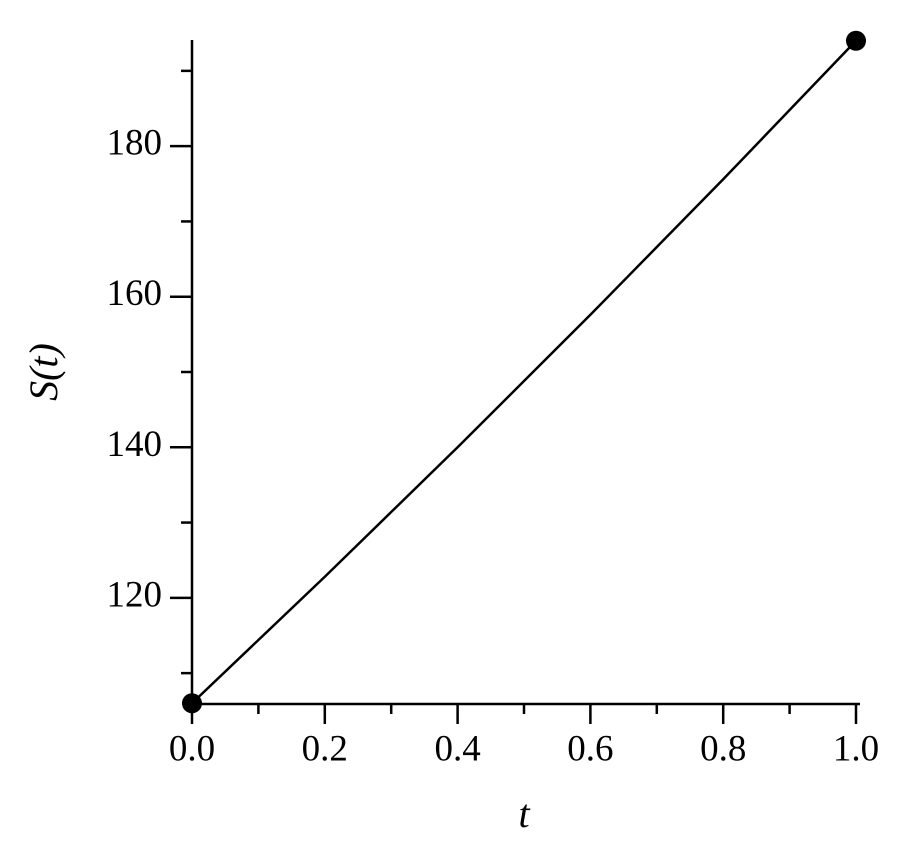  What do you see at coordinates (723, 748) in the screenshot?
I see `x-tick-label: 0.8` at bounding box center [723, 748].